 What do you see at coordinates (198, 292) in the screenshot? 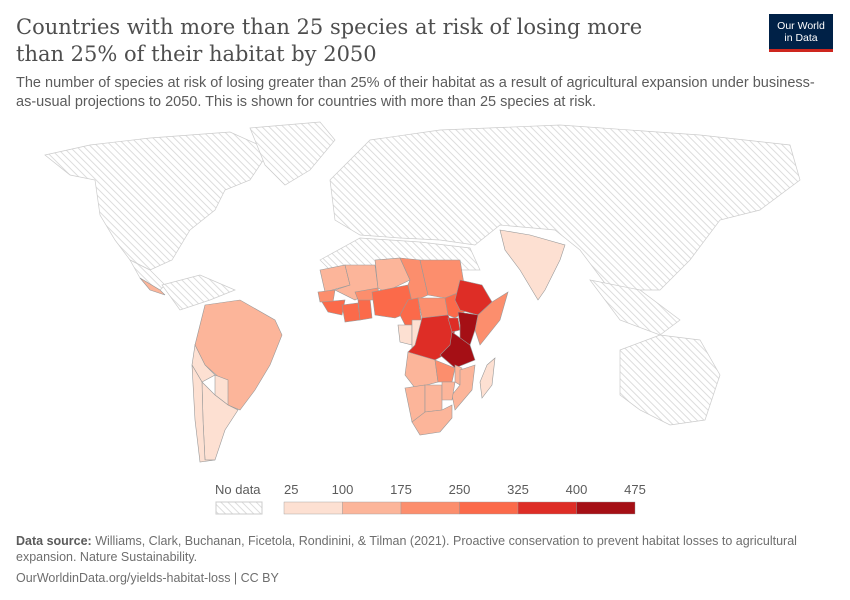
I see `south-america-north` at bounding box center [198, 292].